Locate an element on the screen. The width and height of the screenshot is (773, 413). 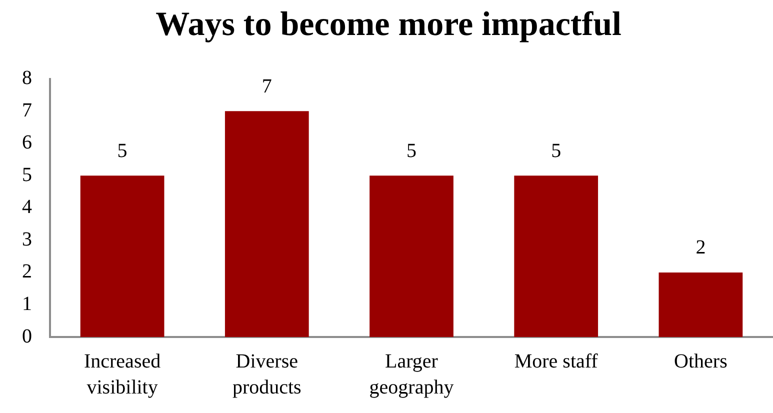
y-tick-label: 2 is located at coordinates (27, 271).